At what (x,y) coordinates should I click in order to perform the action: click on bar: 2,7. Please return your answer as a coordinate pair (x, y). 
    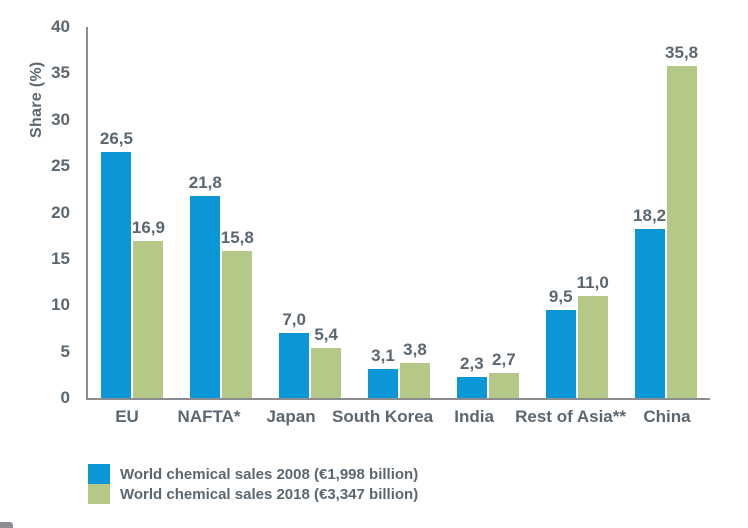
    Looking at the image, I should click on (503, 374).